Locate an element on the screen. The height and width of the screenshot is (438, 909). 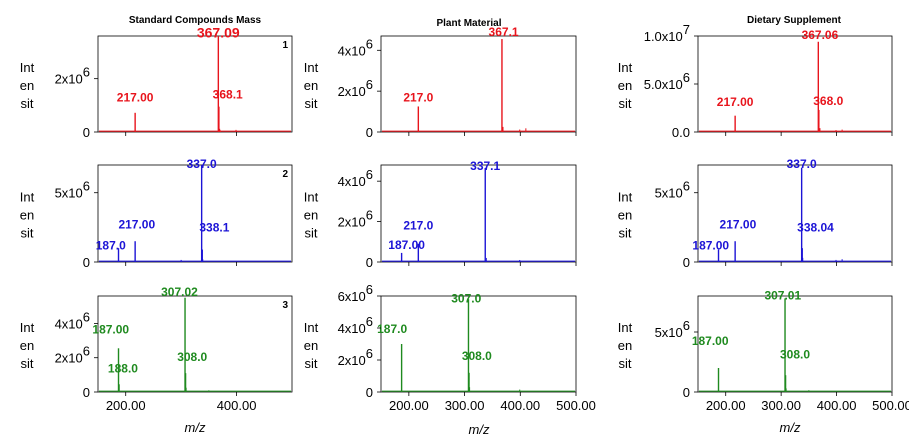
spectrum-panel-r1-c1: 217.00 367.09 368.1 1 0 2x10⁶ Int en sit is located at coordinates (156, 82).